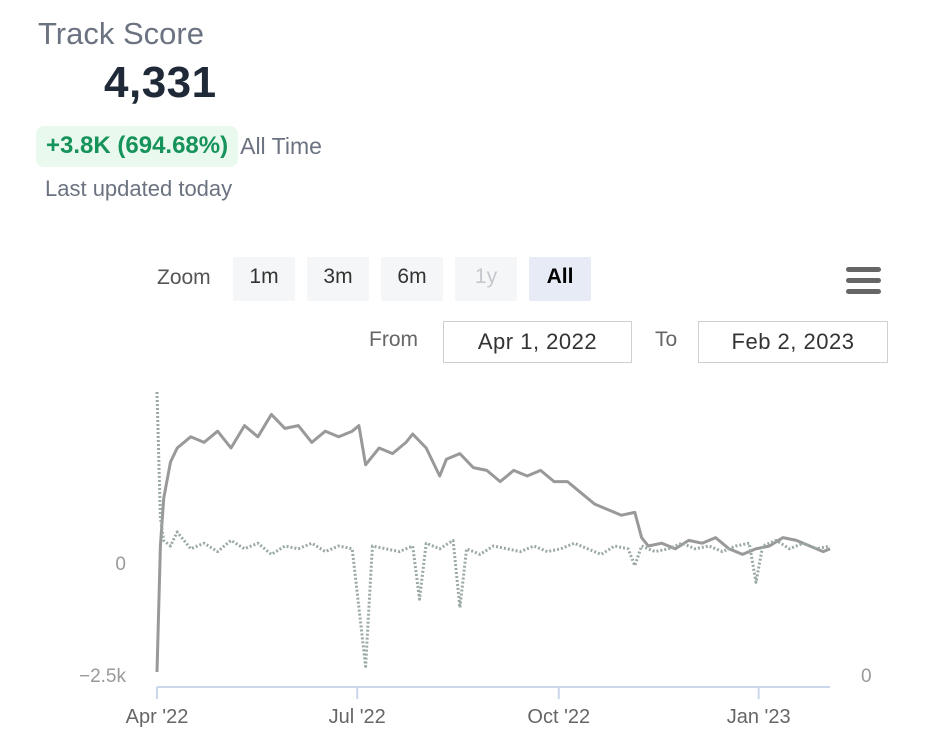  I want to click on to-date-input: Feb 2, 2023, so click(793, 342).